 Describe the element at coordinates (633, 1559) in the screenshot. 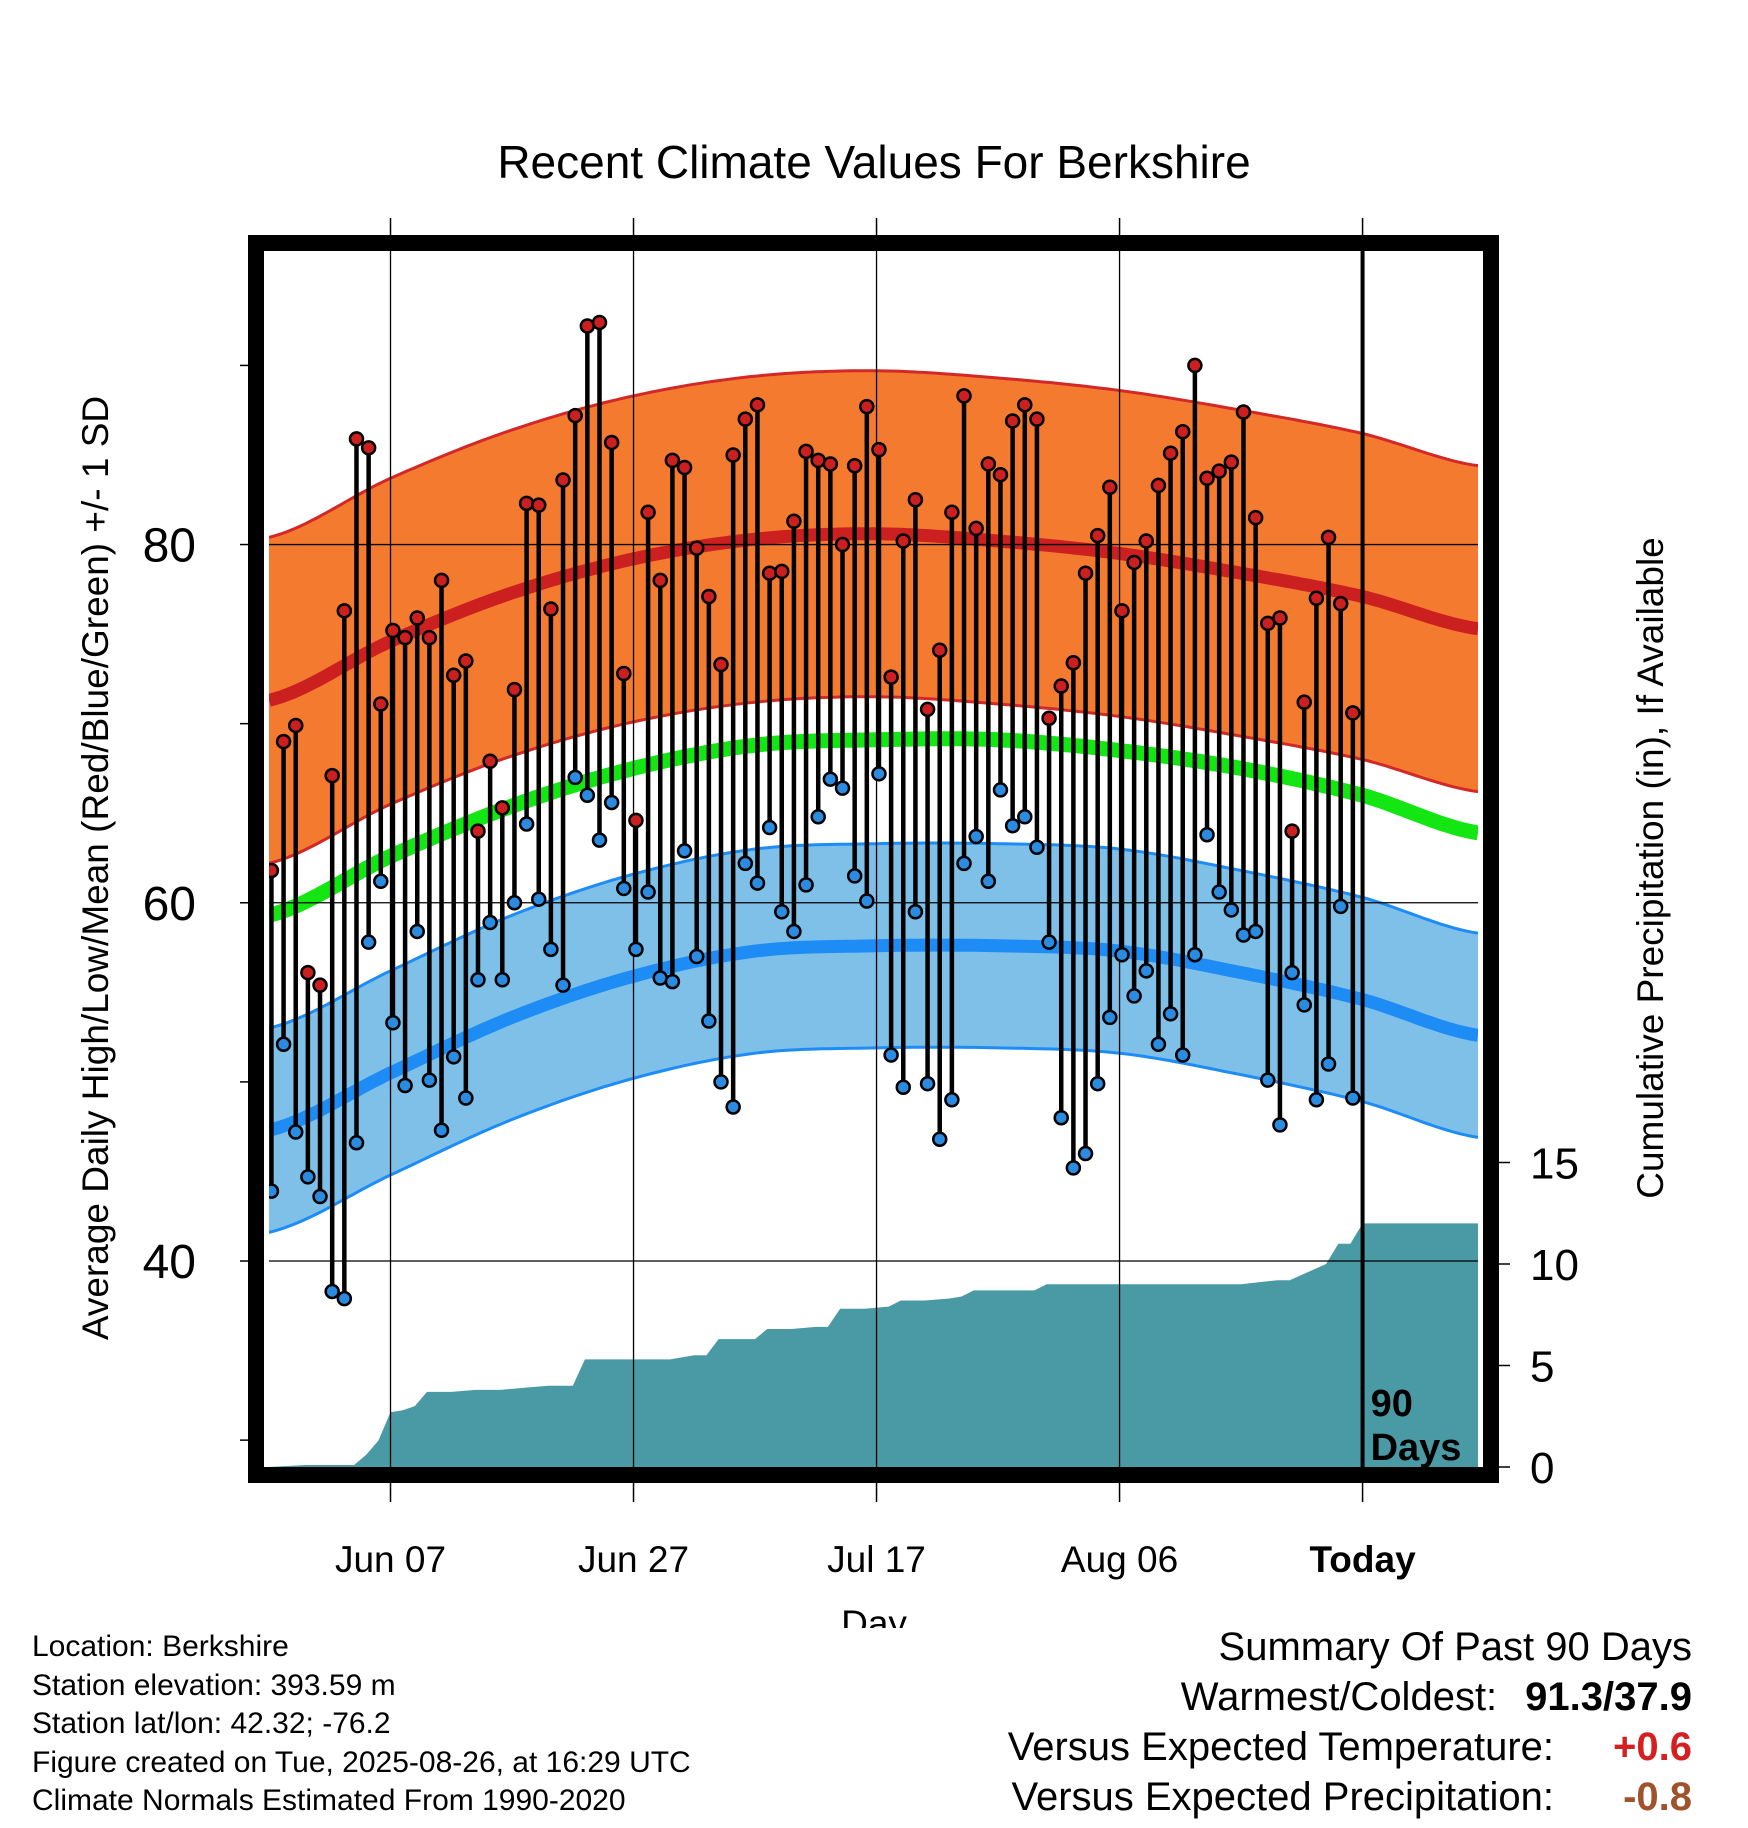

I see `x-tick-label: Jun 27` at that location.